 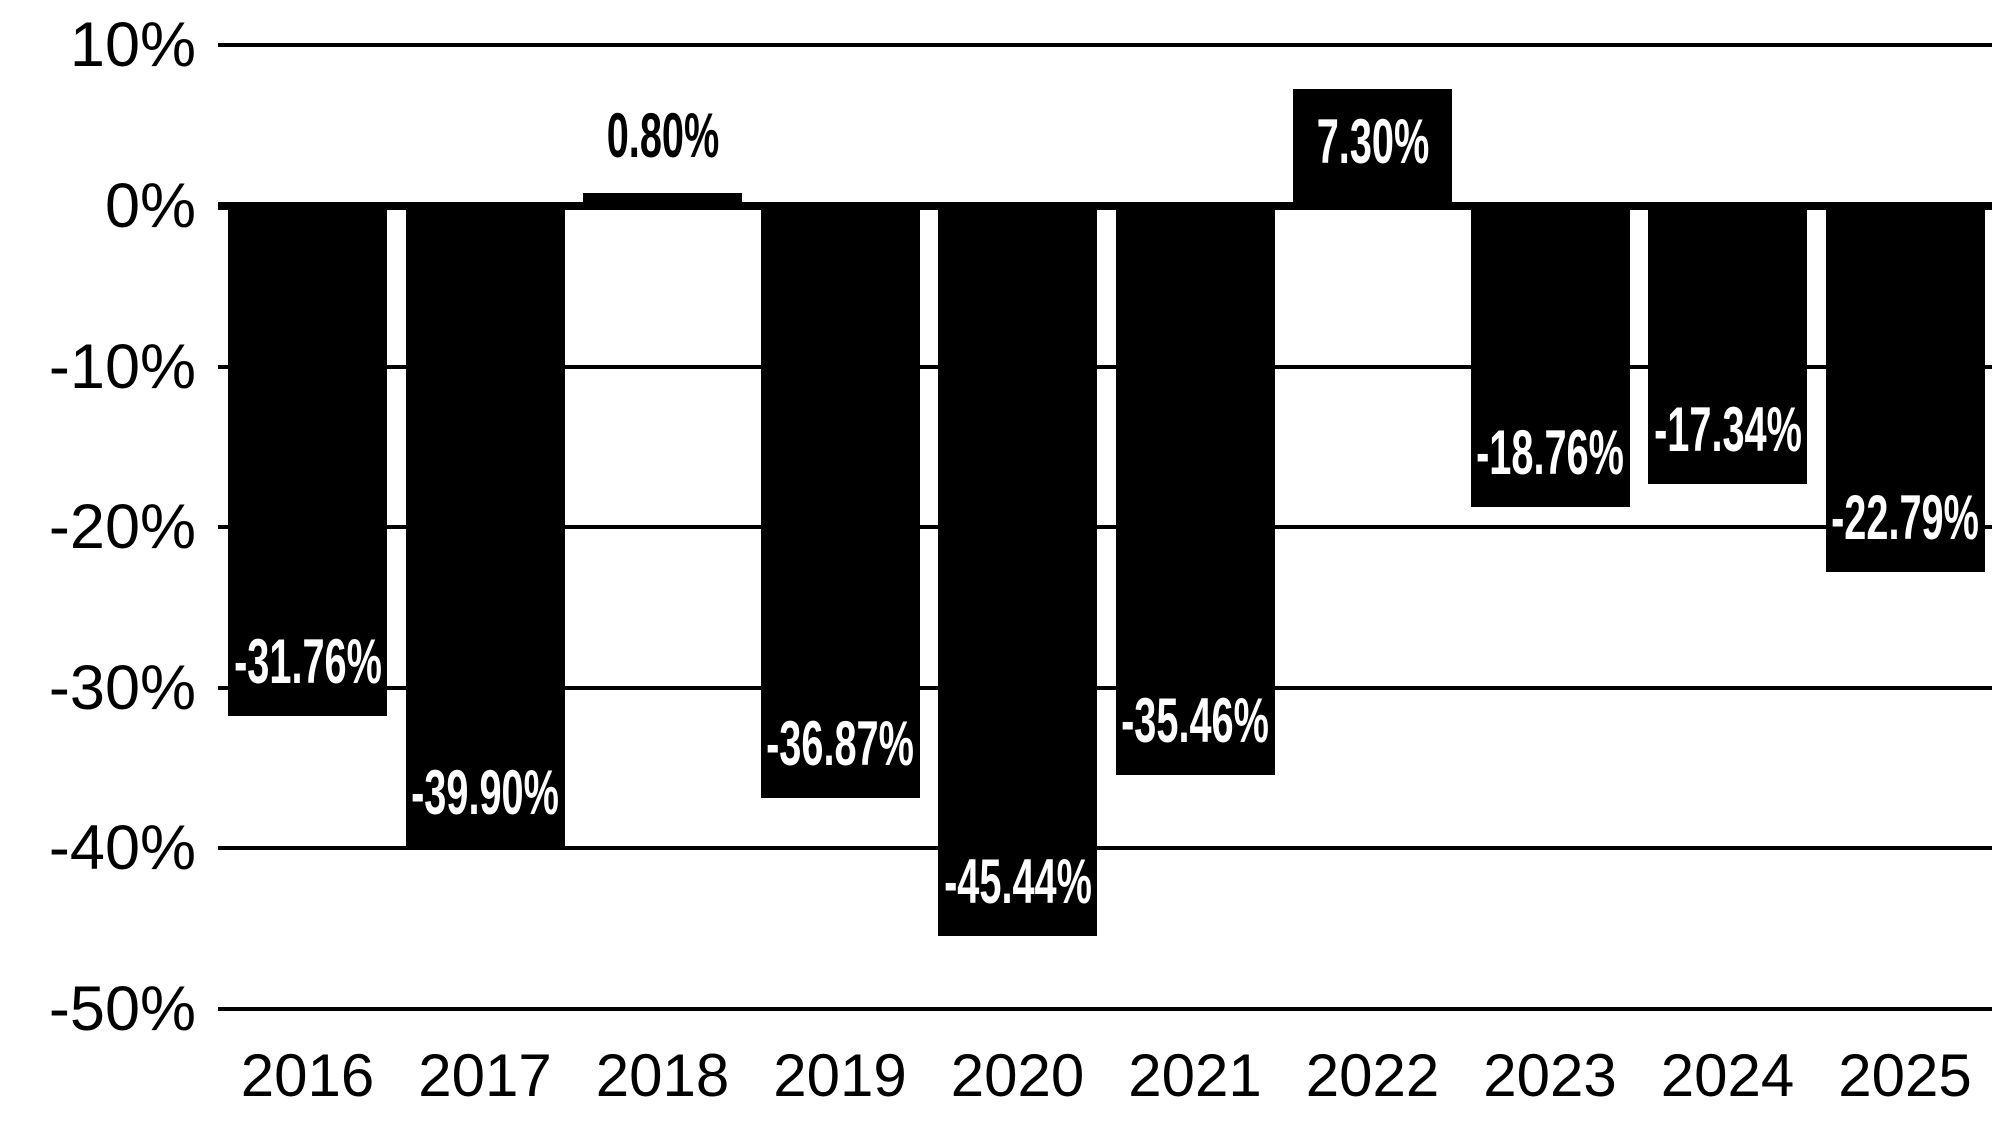 What do you see at coordinates (122, 687) in the screenshot?
I see `y-tick-label: -30%` at bounding box center [122, 687].